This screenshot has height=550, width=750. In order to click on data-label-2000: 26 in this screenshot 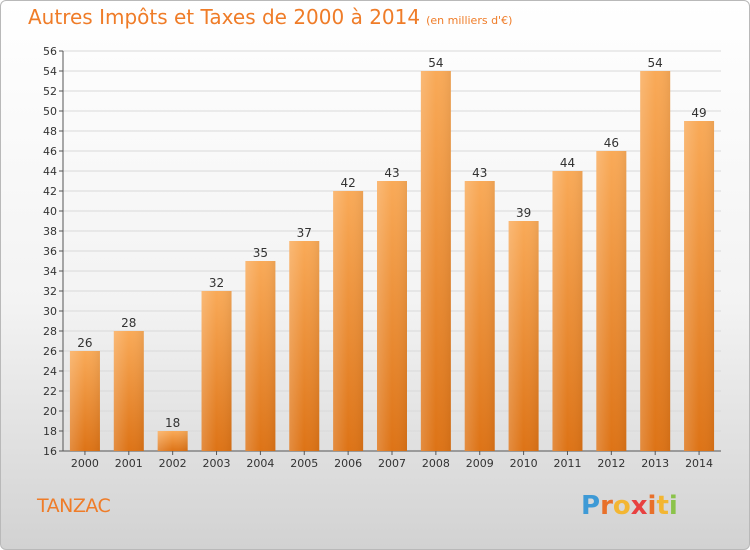, I will do `click(84, 343)`.